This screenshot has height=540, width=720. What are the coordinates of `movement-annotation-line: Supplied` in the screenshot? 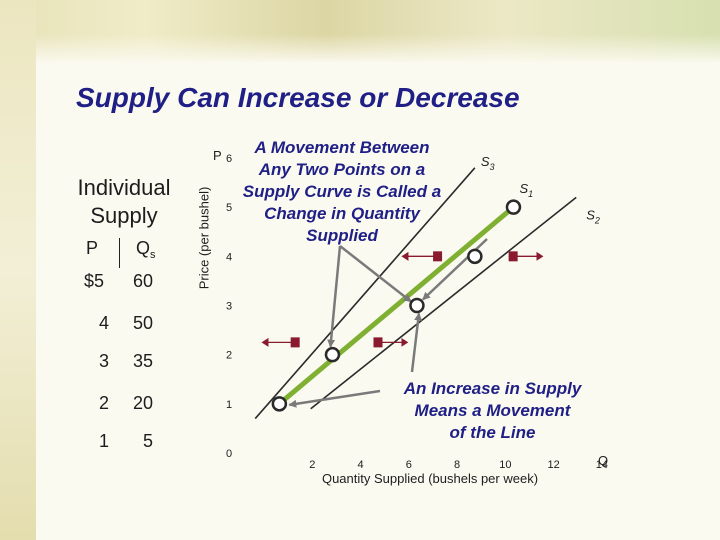 It's located at (342, 235).